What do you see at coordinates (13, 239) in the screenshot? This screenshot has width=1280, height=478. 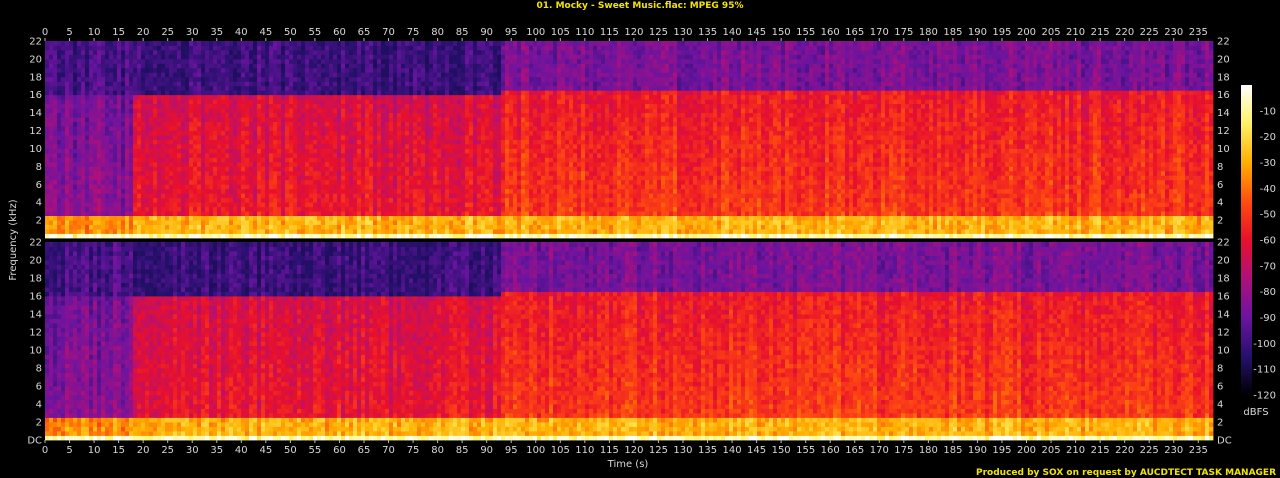 I see `y-axis-label: Frequency (kHz)` at bounding box center [13, 239].